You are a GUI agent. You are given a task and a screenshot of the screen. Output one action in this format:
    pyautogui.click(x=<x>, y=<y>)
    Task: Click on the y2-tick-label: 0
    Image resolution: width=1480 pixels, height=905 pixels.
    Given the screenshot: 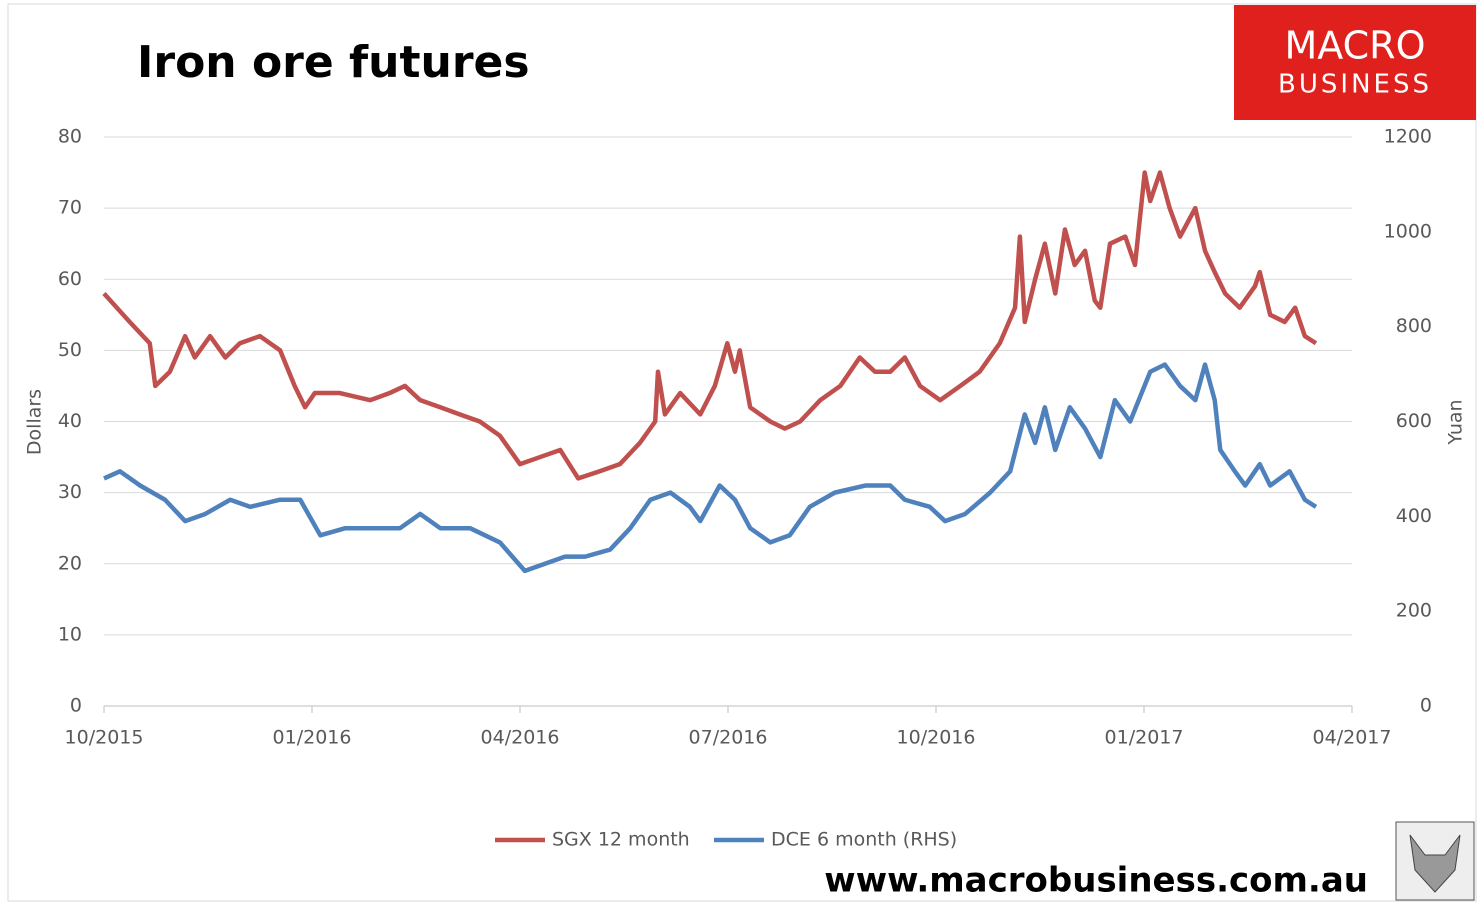 What is the action you would take?
    pyautogui.click(x=1426, y=706)
    